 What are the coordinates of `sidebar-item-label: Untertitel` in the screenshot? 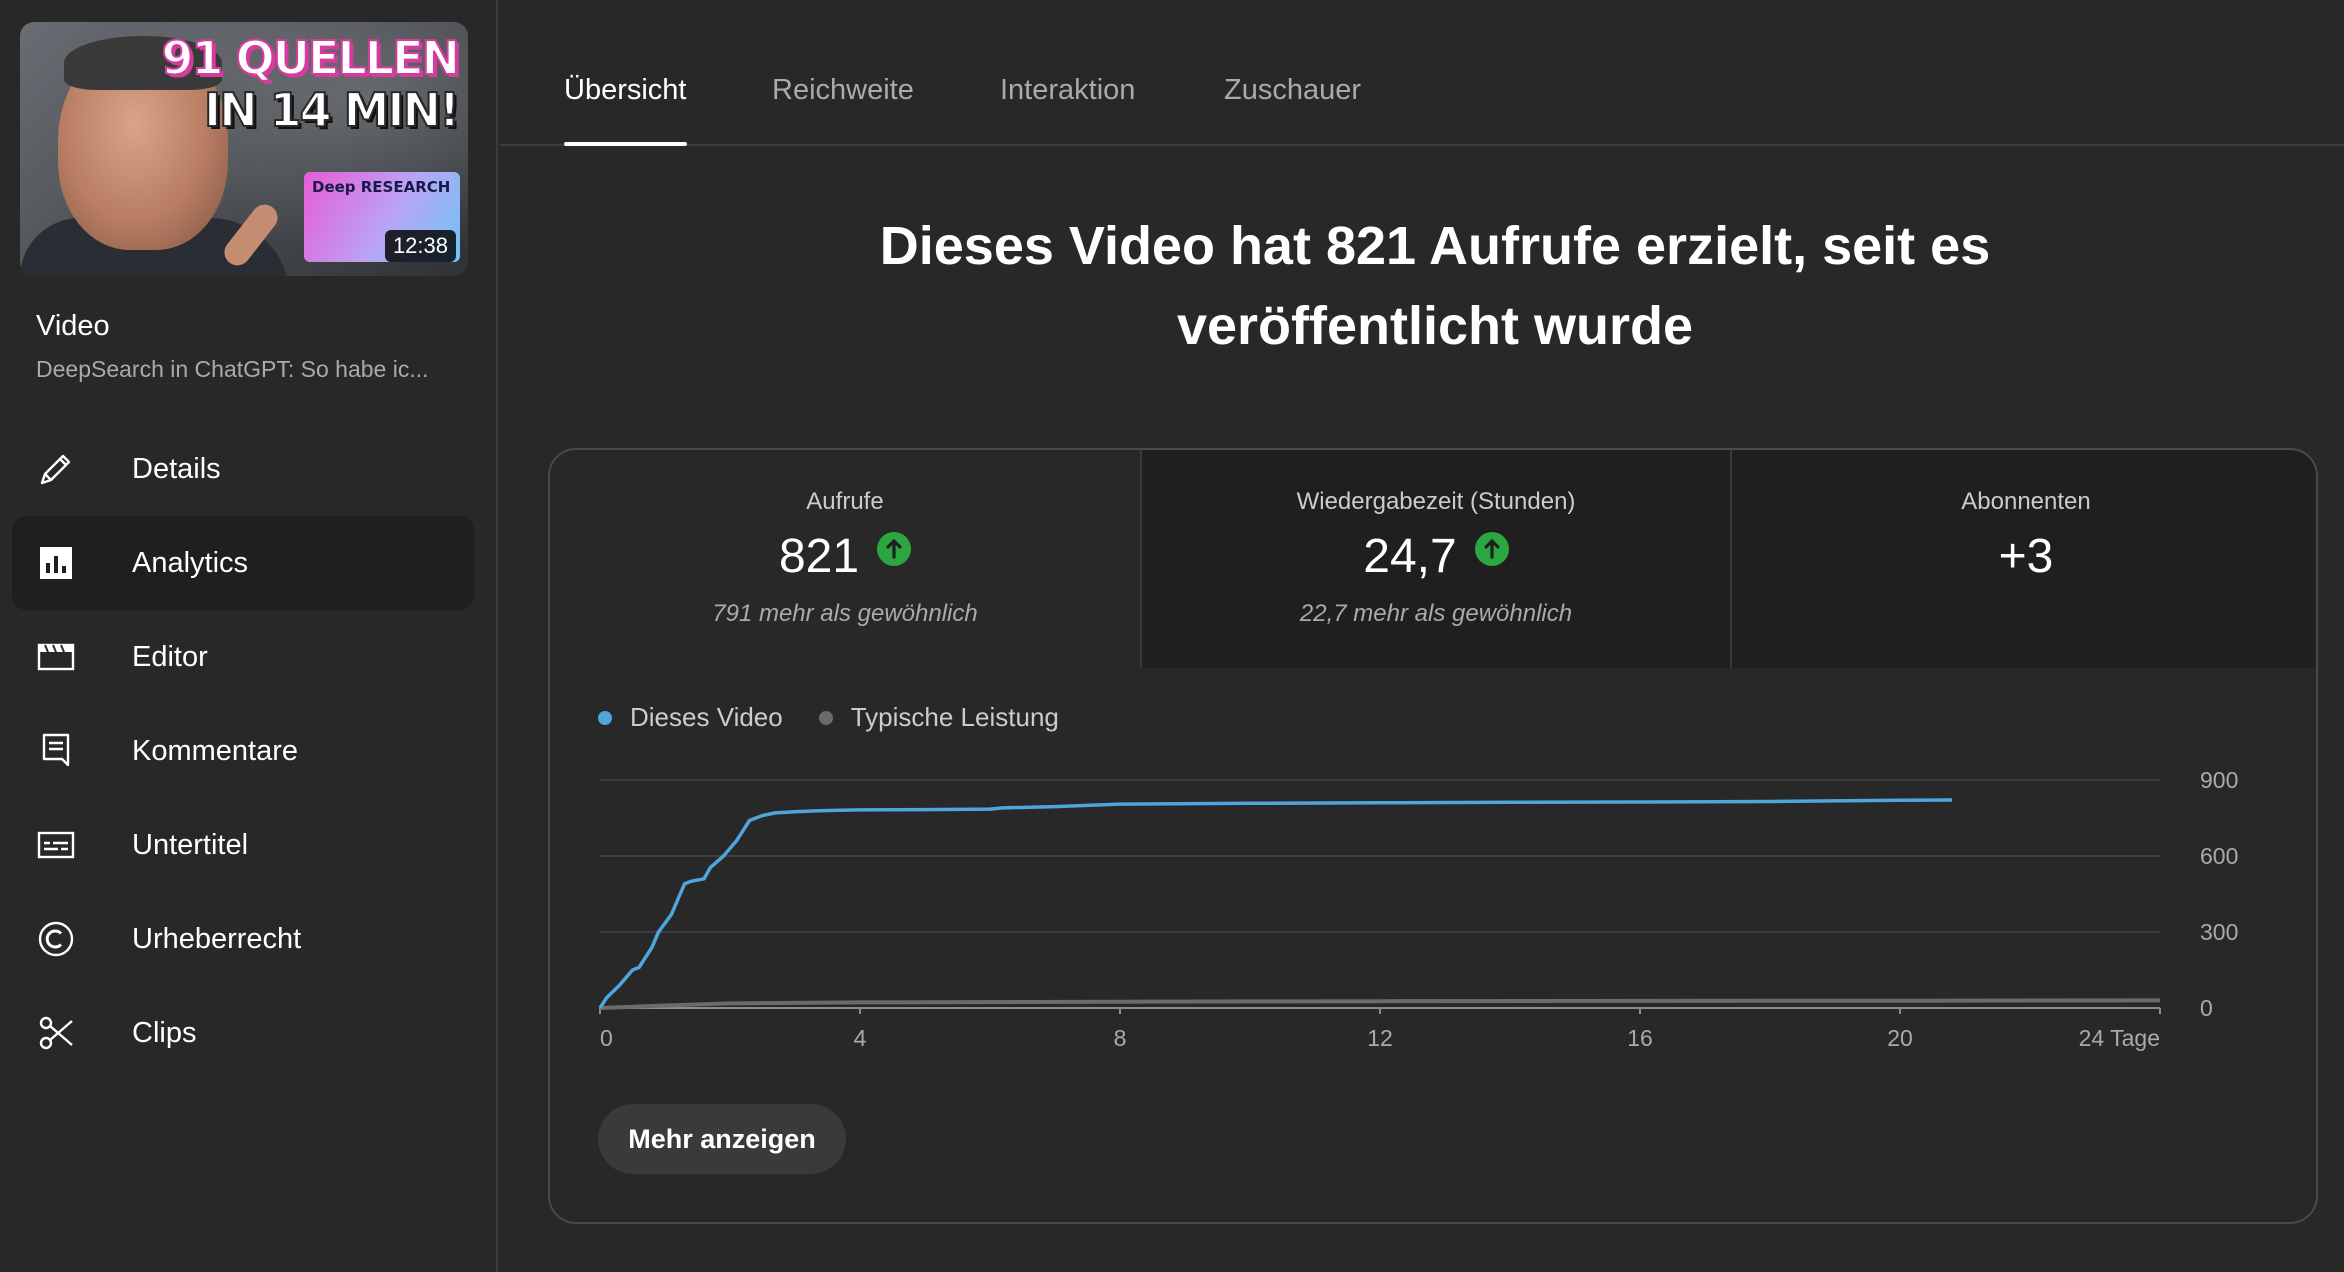 It's located at (190, 844).